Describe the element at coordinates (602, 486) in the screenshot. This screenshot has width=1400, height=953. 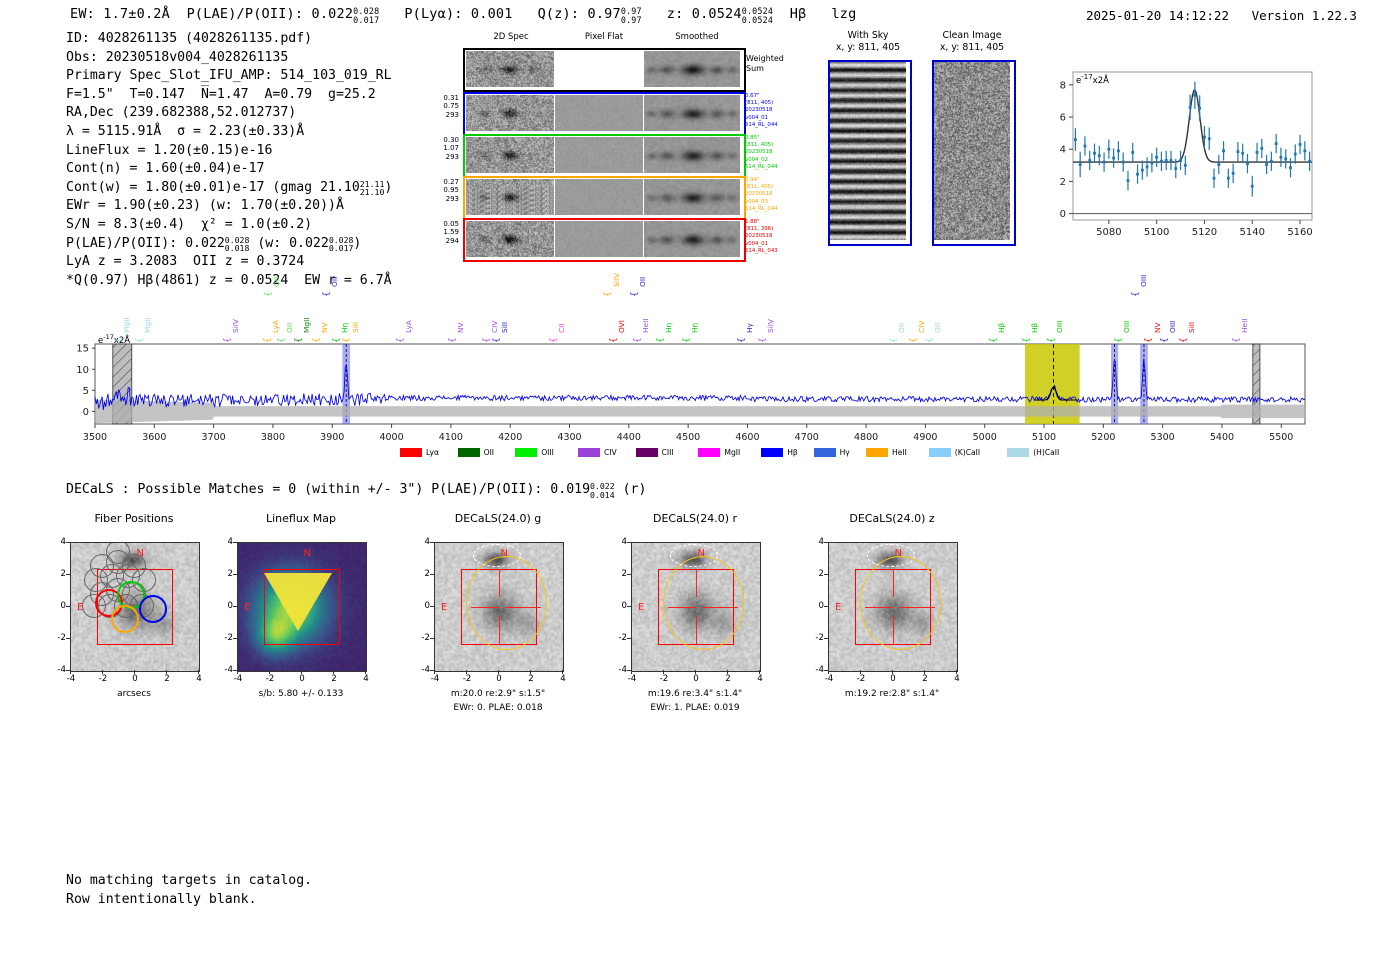
I see `decals-header-hi: 0.022` at that location.